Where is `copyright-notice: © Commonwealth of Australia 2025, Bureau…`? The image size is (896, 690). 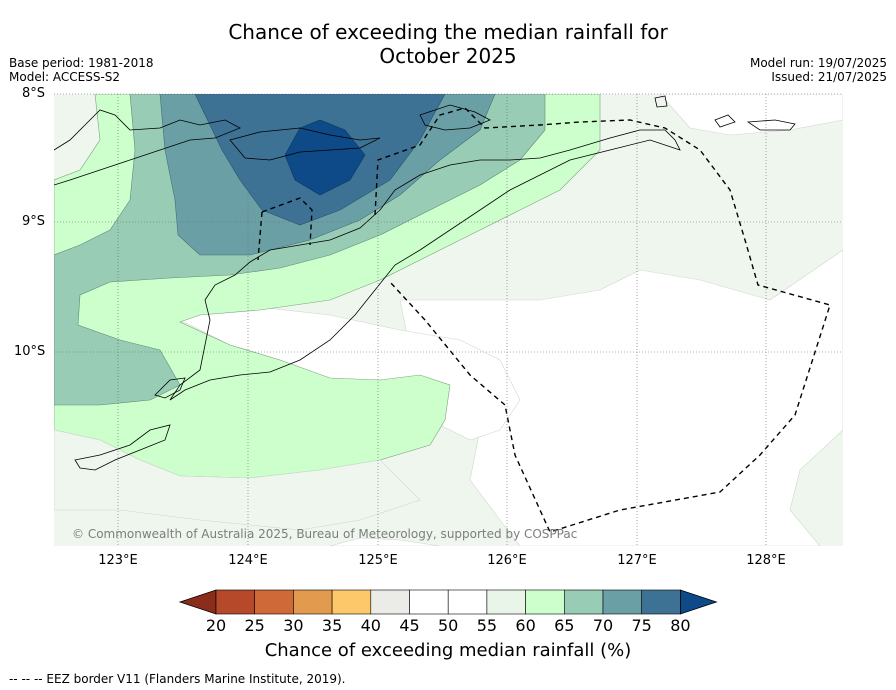 copyright-notice: © Commonwealth of Australia 2025, Bureau… is located at coordinates (325, 534).